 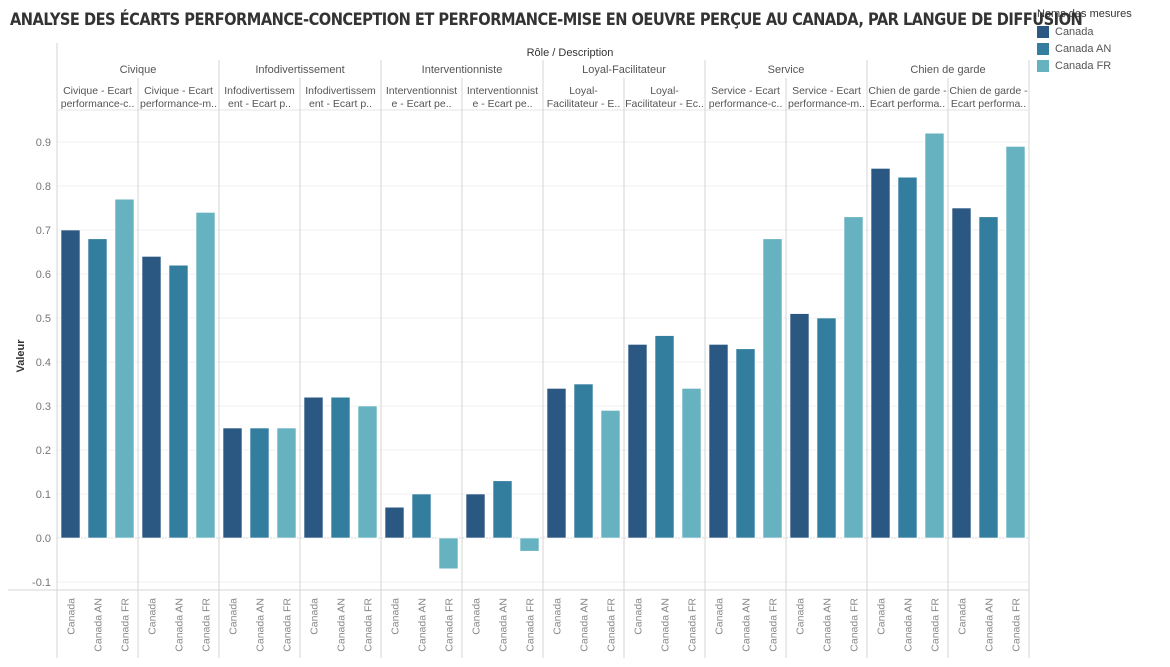 I want to click on y-tick-label: 0.7, so click(x=43, y=231).